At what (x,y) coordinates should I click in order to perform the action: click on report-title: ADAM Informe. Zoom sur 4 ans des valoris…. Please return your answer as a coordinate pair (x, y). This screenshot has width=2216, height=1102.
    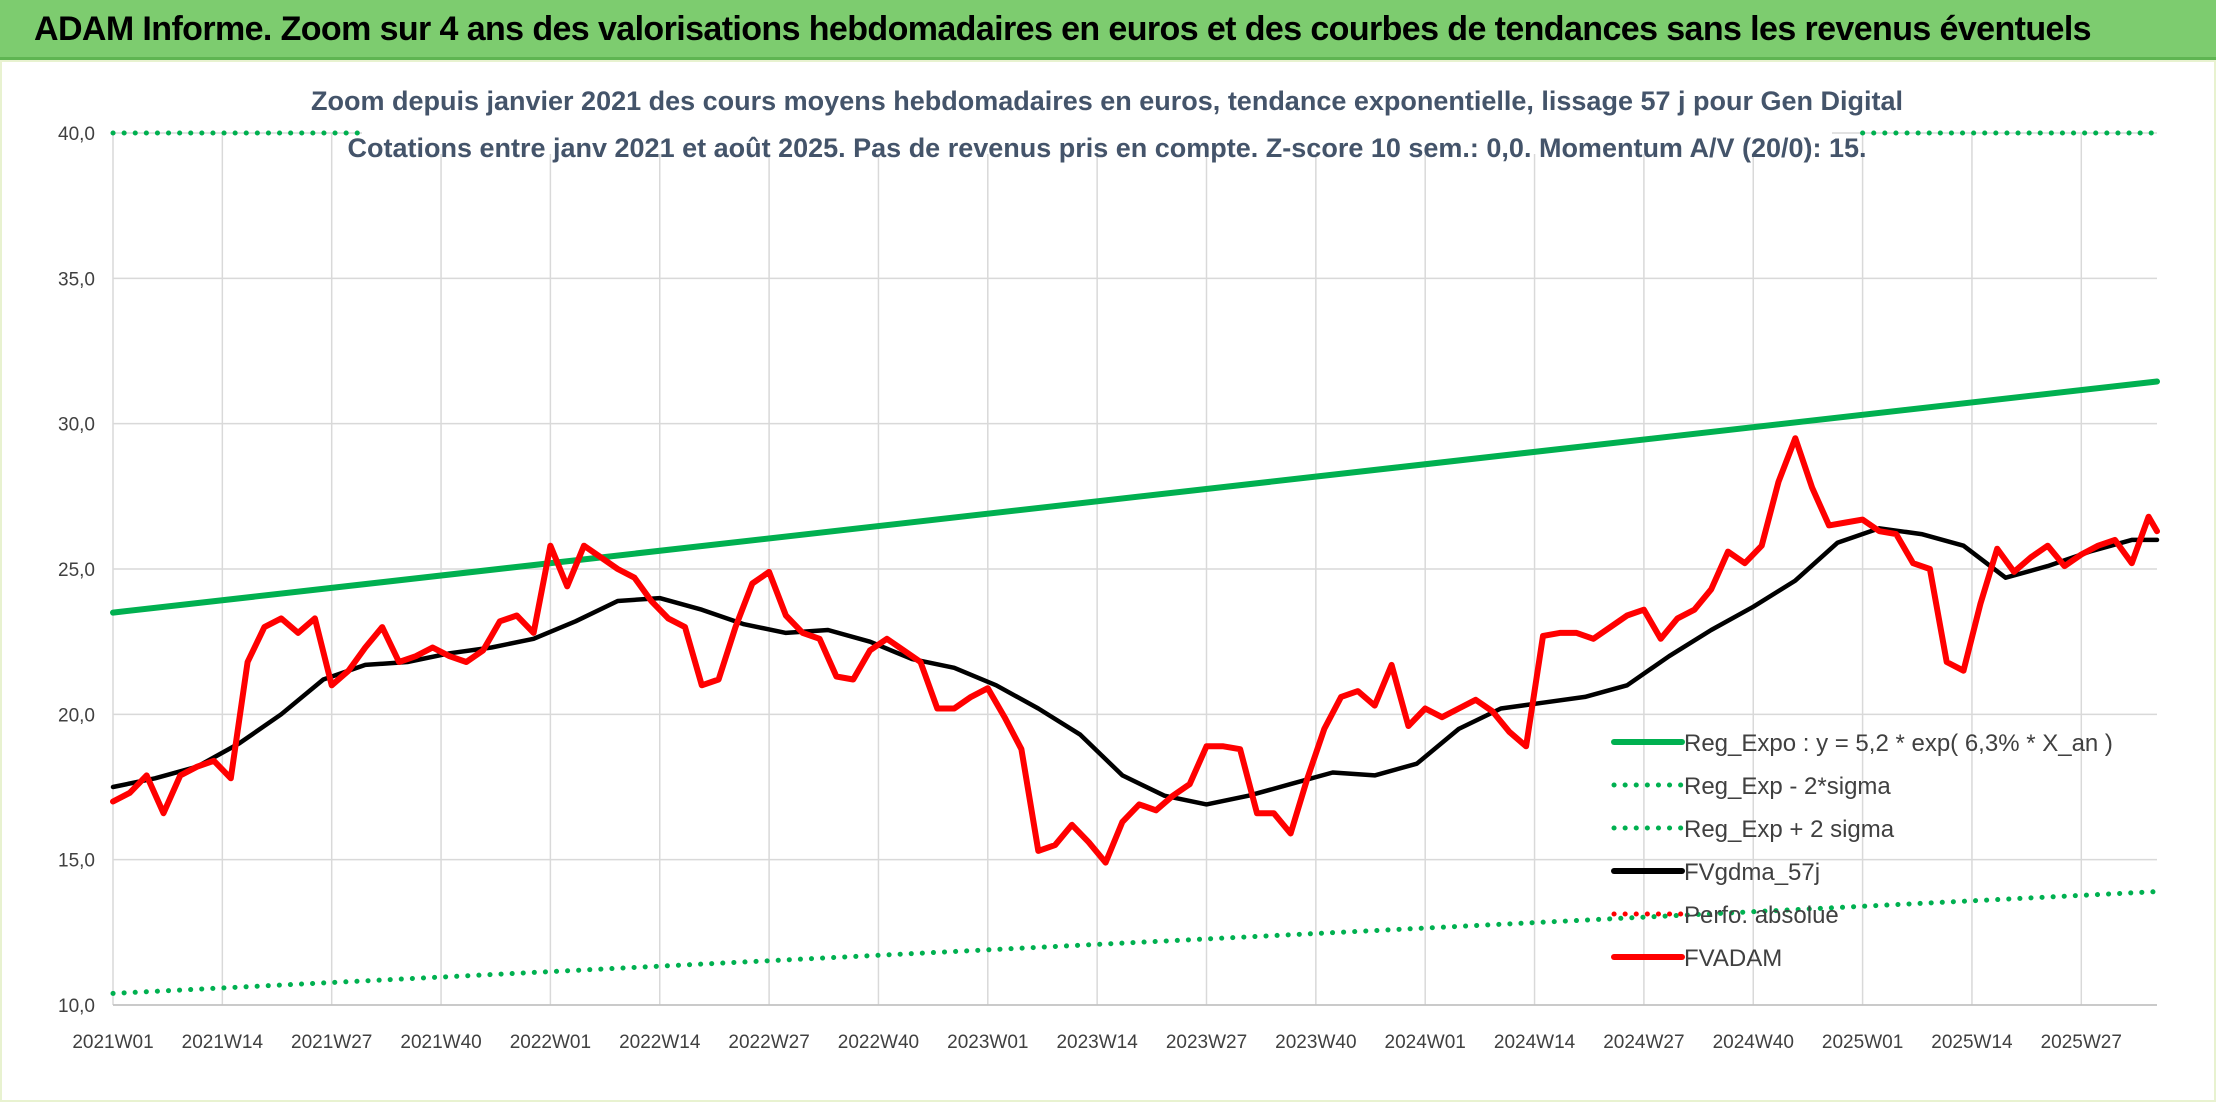
    Looking at the image, I should click on (1063, 29).